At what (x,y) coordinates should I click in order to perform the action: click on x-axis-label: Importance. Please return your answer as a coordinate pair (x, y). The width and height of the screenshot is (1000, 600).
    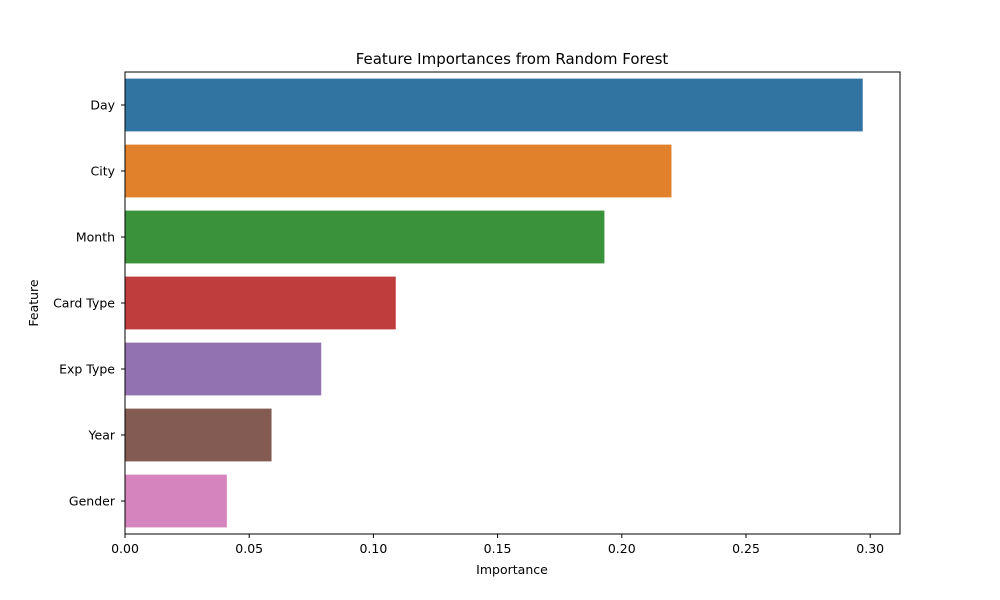
    Looking at the image, I should click on (512, 569).